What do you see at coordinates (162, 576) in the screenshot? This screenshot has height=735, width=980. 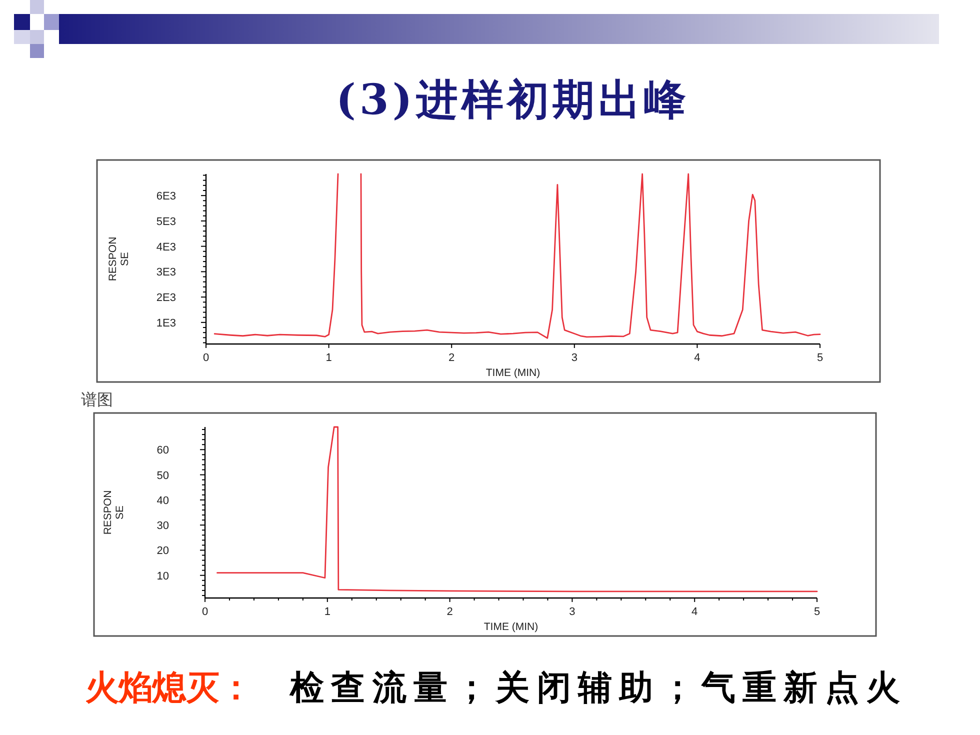 I see `y-tick-label: 10` at bounding box center [162, 576].